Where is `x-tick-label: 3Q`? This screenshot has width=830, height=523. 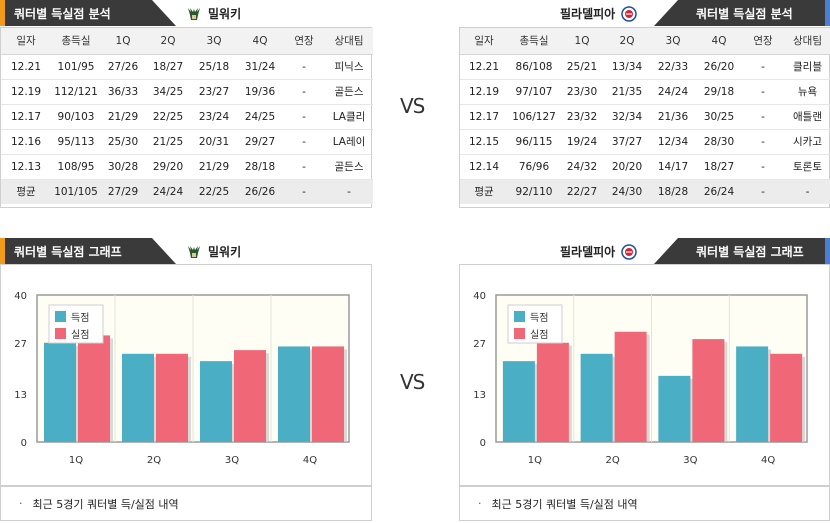
x-tick-label: 3Q is located at coordinates (690, 460).